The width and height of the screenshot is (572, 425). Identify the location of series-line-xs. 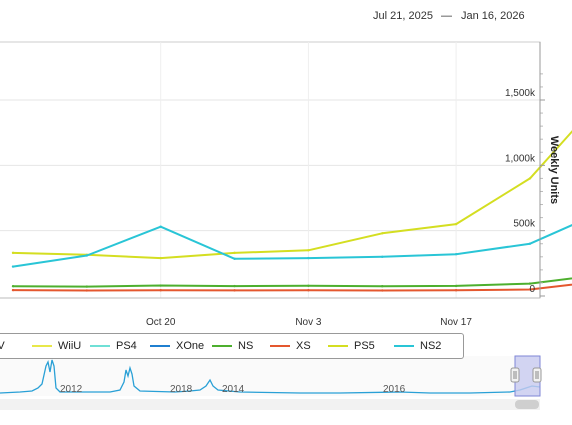
(292, 286).